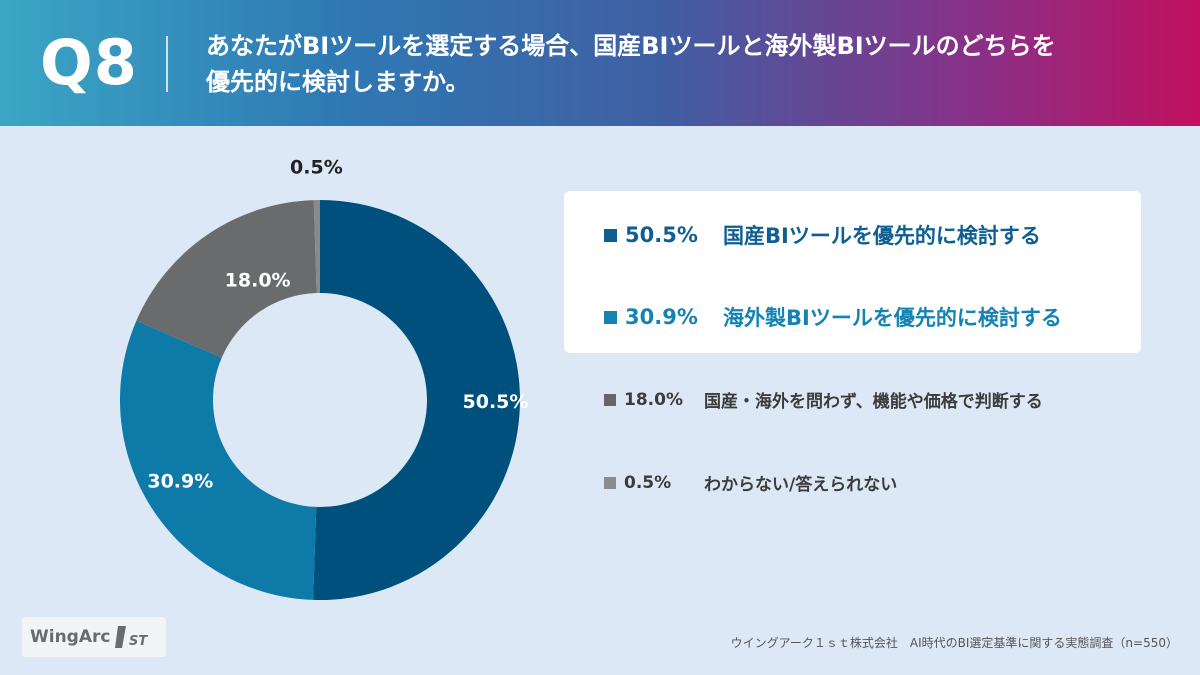 This screenshot has width=1200, height=675. Describe the element at coordinates (258, 281) in the screenshot. I see `donut-label-either: 18.0%` at that location.